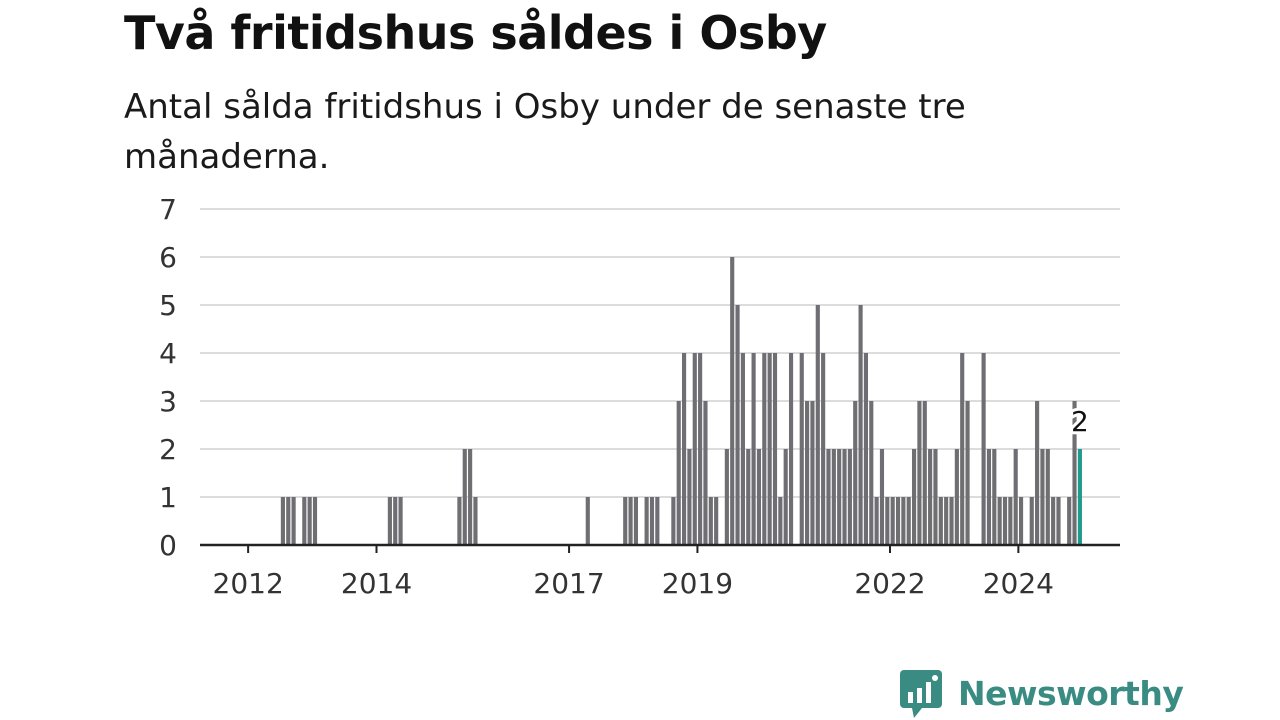 The image size is (1280, 720). What do you see at coordinates (168, 401) in the screenshot?
I see `y-tick-label: 3` at bounding box center [168, 401].